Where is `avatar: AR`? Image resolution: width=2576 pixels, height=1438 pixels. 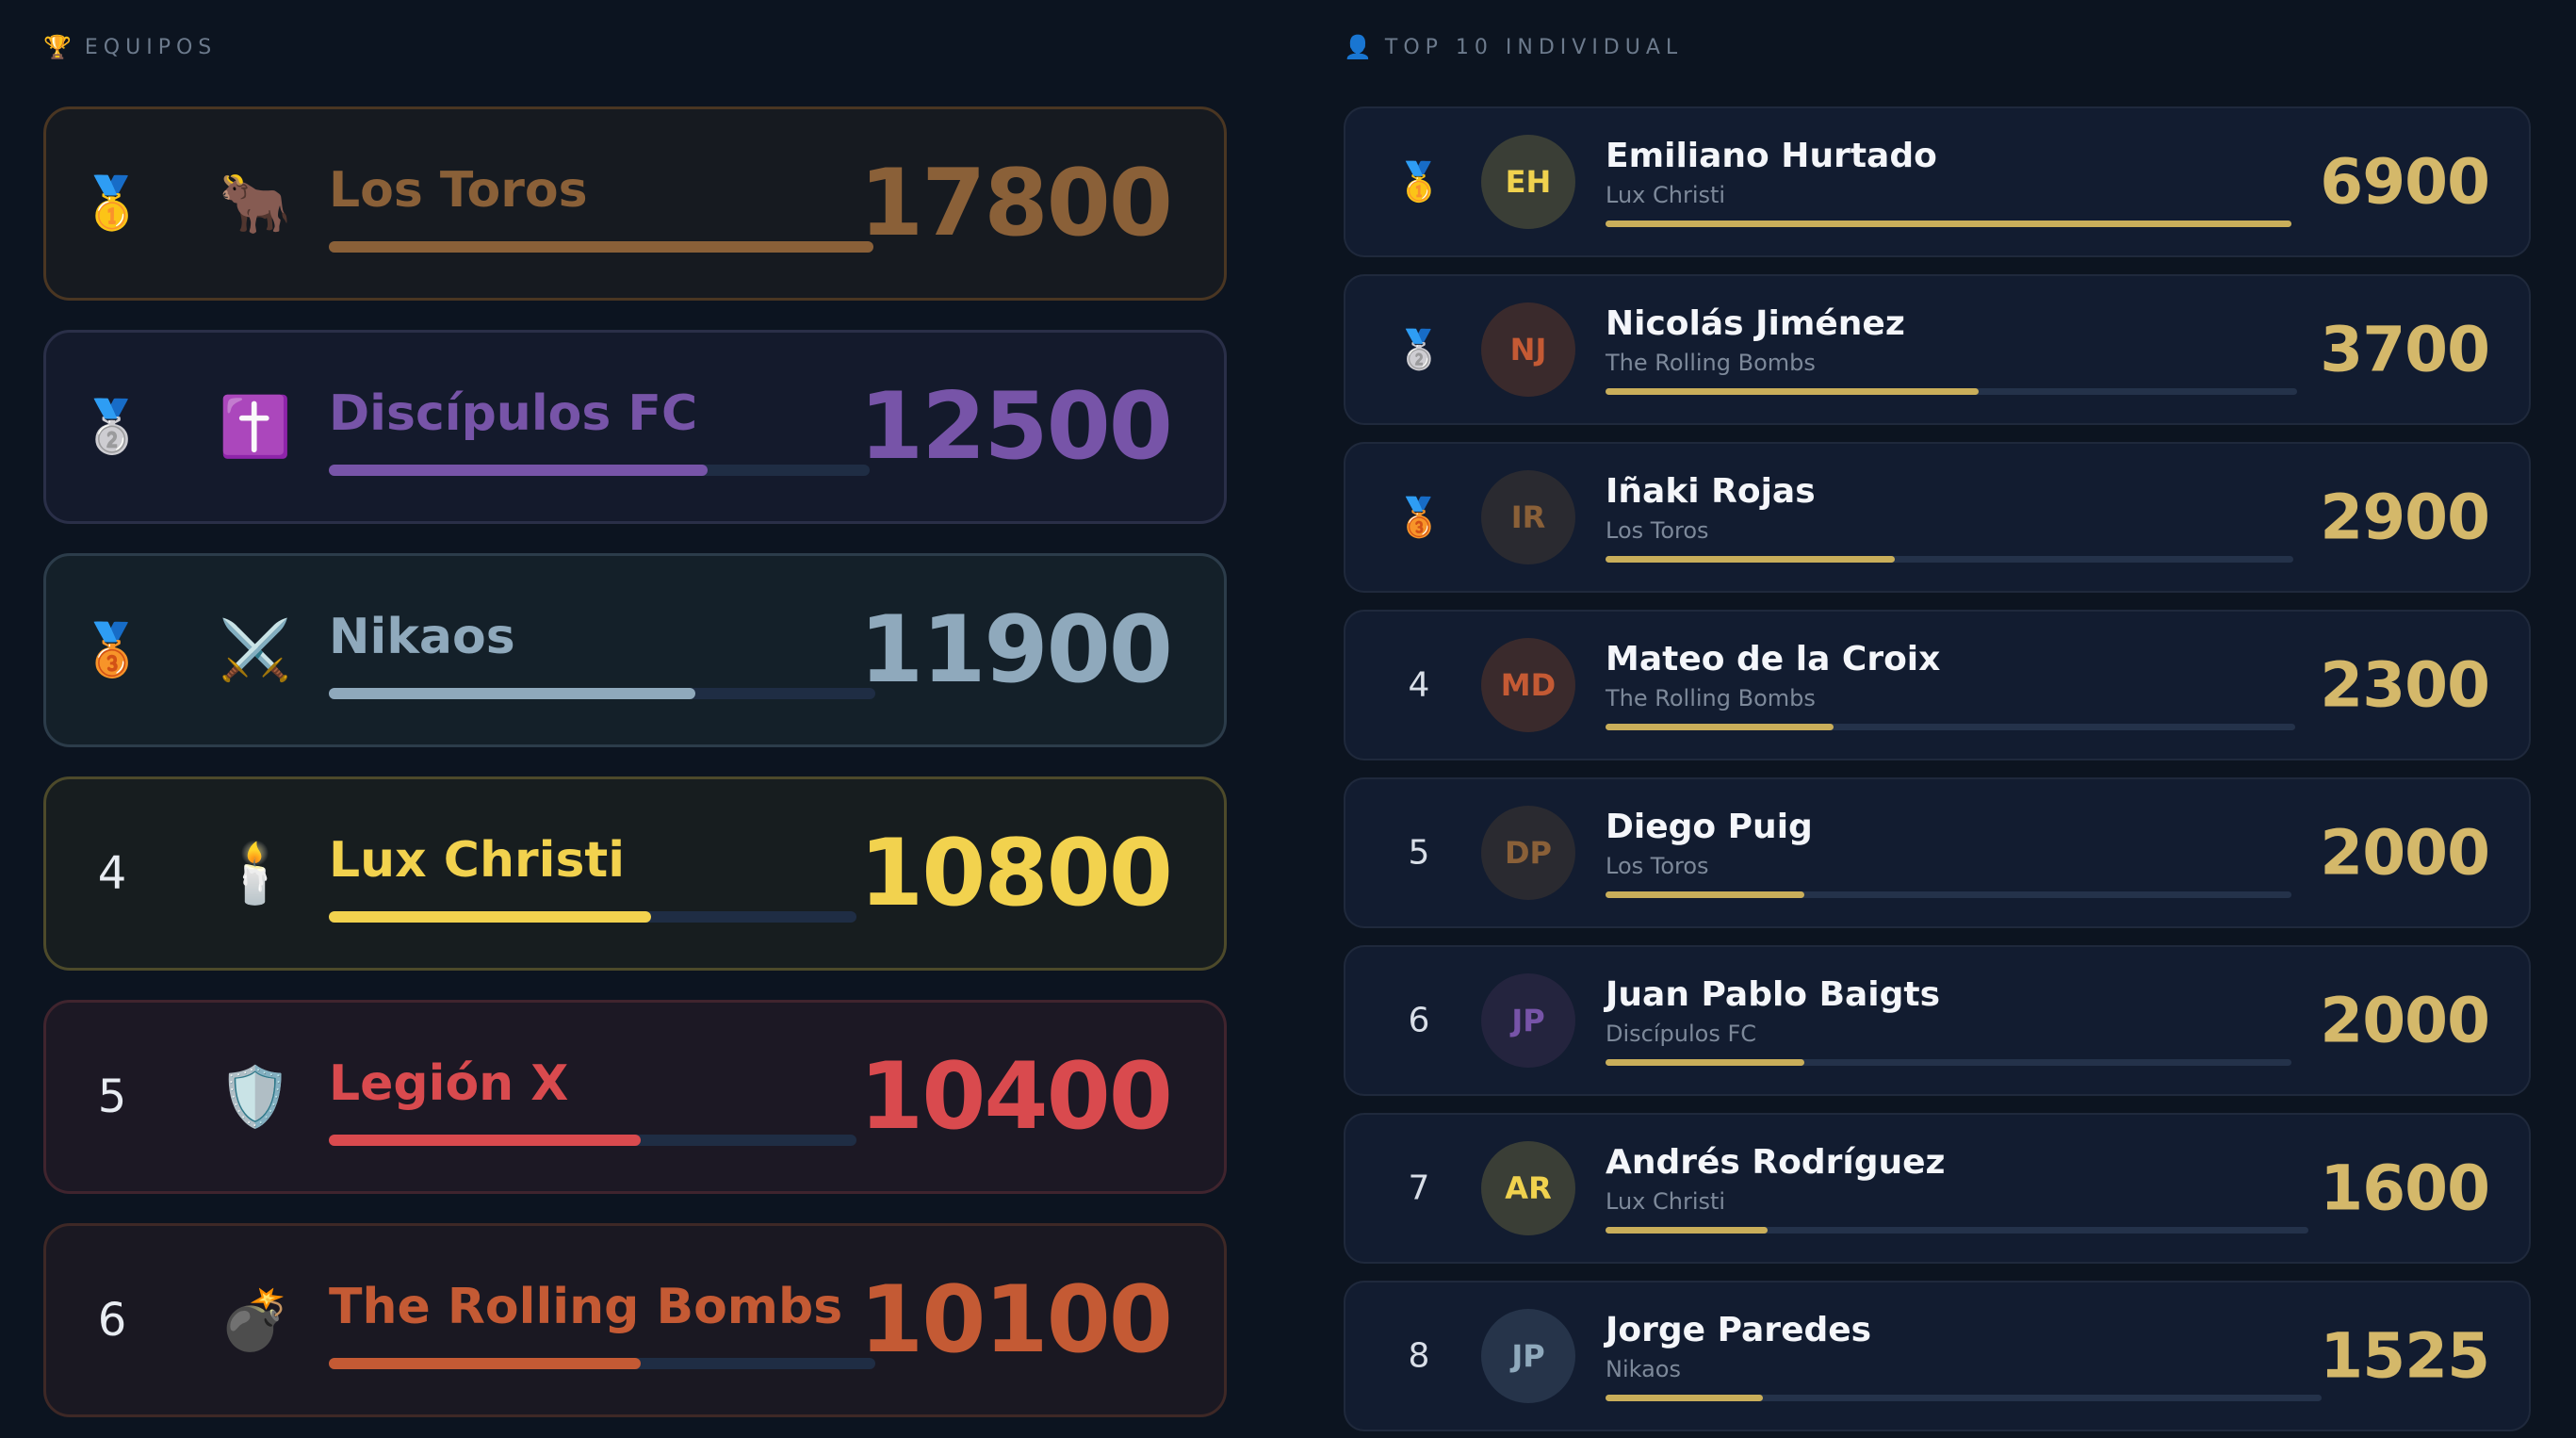 avatar: AR is located at coordinates (1528, 1188).